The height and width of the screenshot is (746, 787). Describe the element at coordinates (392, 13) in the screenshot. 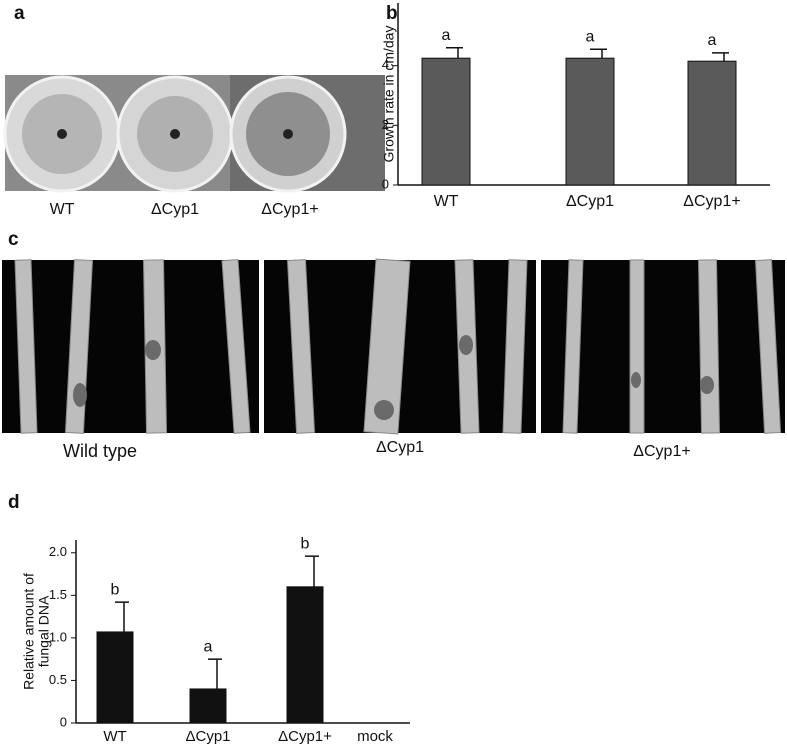

I see `panel-label: b` at that location.